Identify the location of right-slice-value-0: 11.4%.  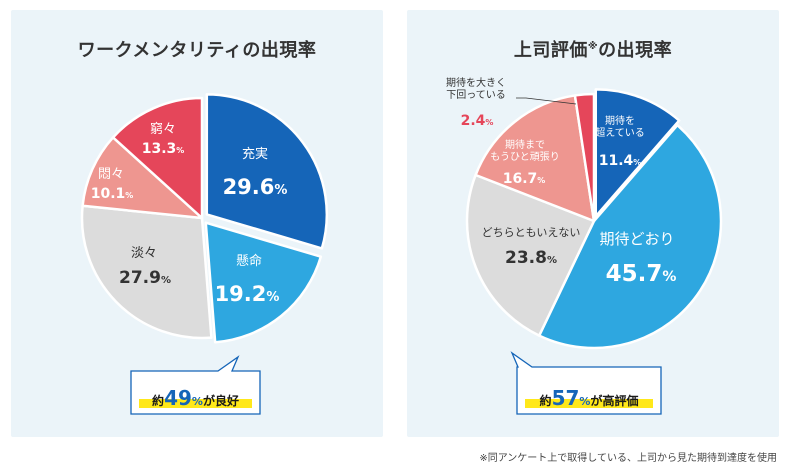
(620, 161).